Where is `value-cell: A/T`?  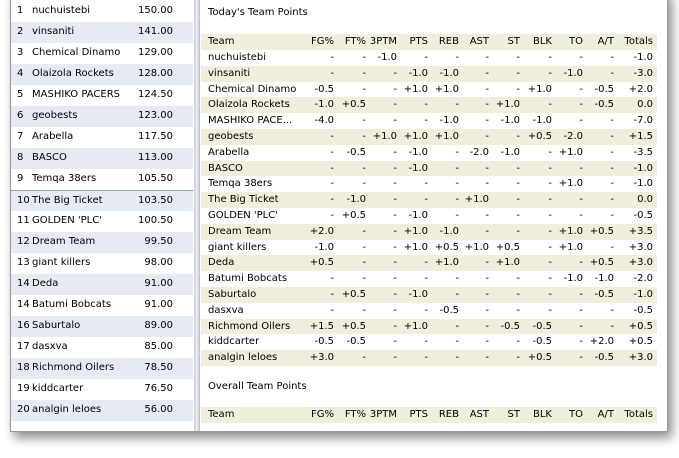
value-cell: A/T is located at coordinates (605, 414).